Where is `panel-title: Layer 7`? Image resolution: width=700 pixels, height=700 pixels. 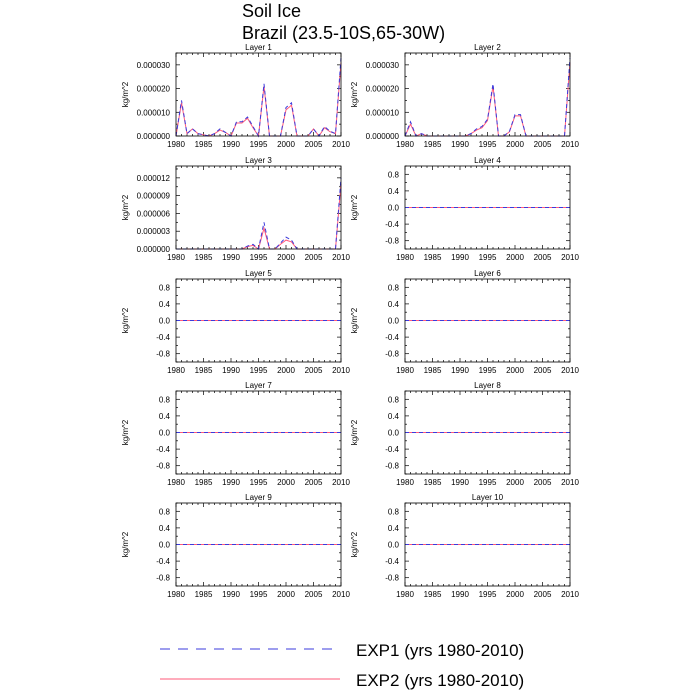
panel-title: Layer 7 is located at coordinates (258, 385).